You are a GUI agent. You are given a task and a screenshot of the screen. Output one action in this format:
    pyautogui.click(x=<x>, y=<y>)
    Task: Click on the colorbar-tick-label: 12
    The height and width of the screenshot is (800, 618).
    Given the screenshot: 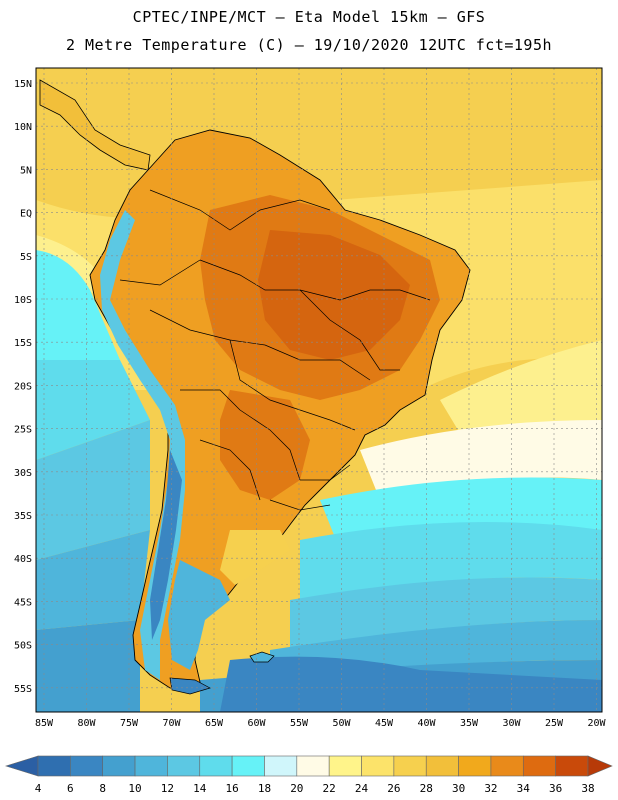 What is the action you would take?
    pyautogui.click(x=167, y=788)
    